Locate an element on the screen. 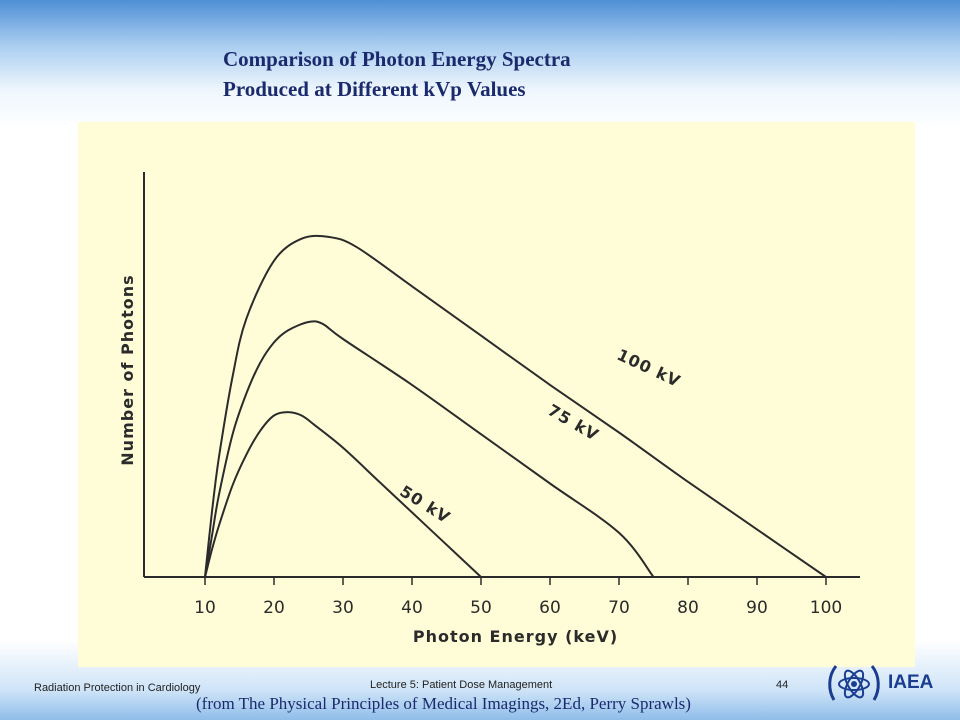 This screenshot has height=720, width=960. x-tick-label-100: 100 is located at coordinates (826, 608).